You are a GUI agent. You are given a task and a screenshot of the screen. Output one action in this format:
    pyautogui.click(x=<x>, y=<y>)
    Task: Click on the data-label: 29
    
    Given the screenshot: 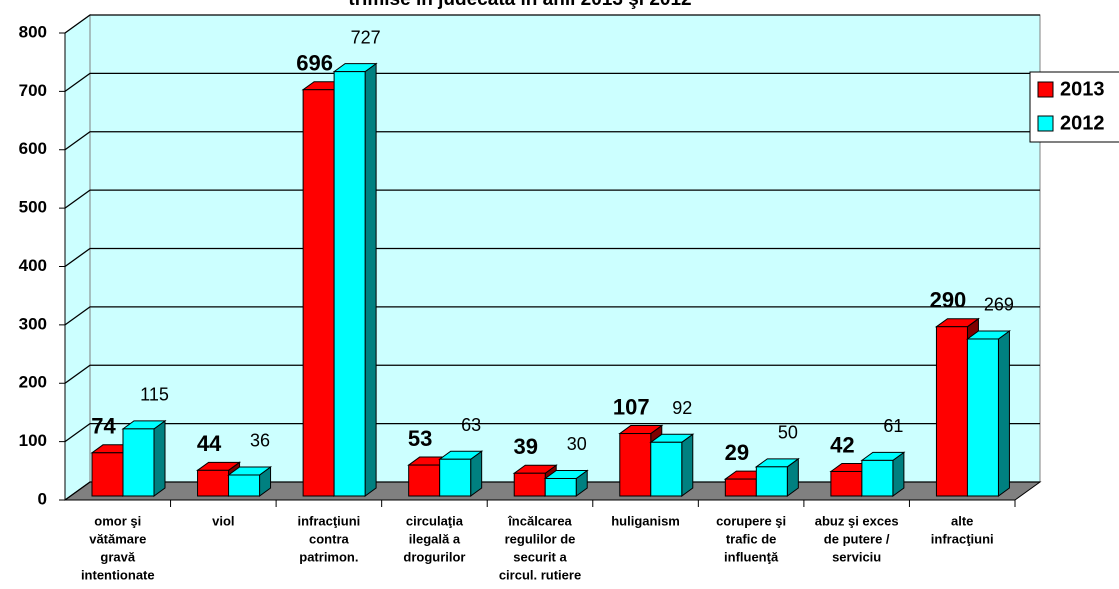 What is the action you would take?
    pyautogui.click(x=737, y=452)
    